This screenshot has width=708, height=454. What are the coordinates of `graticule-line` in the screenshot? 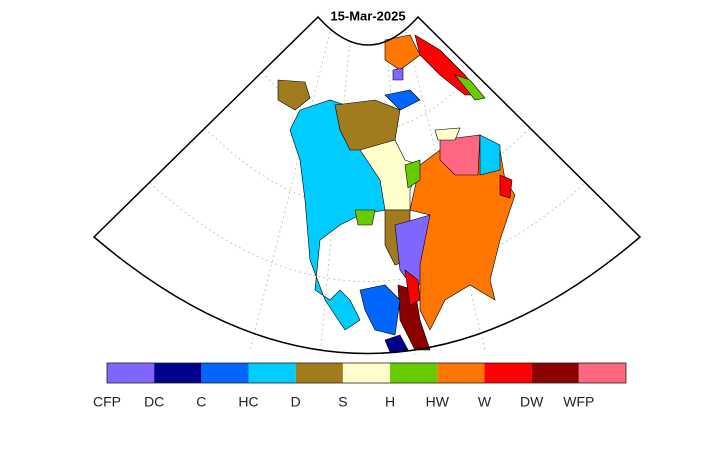 It's located at (367, 232).